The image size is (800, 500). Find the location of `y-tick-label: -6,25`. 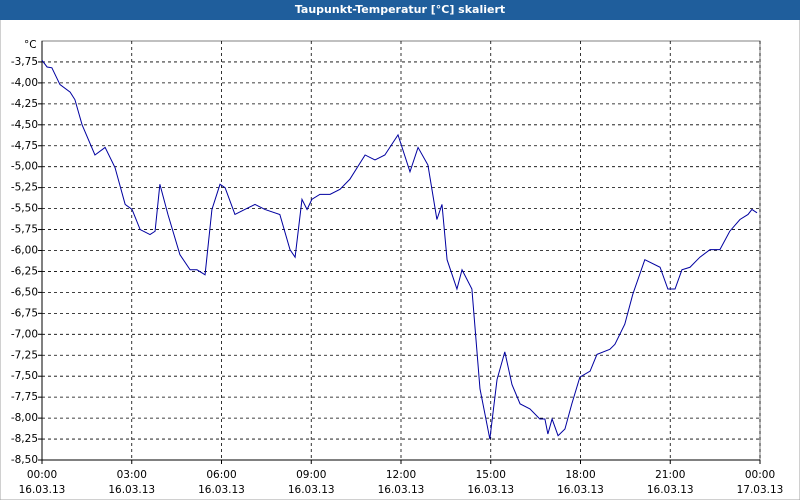

y-tick-label: -6,25 is located at coordinates (24, 271).